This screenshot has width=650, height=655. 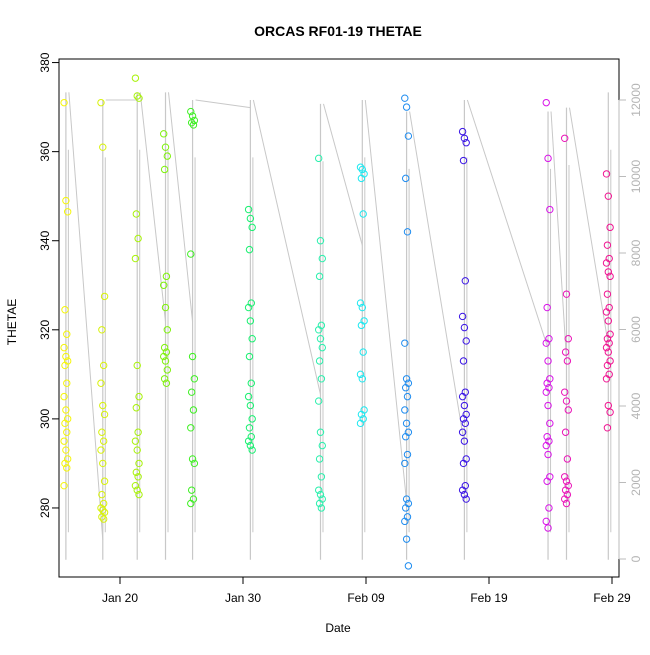 I want to click on y-tick-label: 340, so click(x=45, y=240).